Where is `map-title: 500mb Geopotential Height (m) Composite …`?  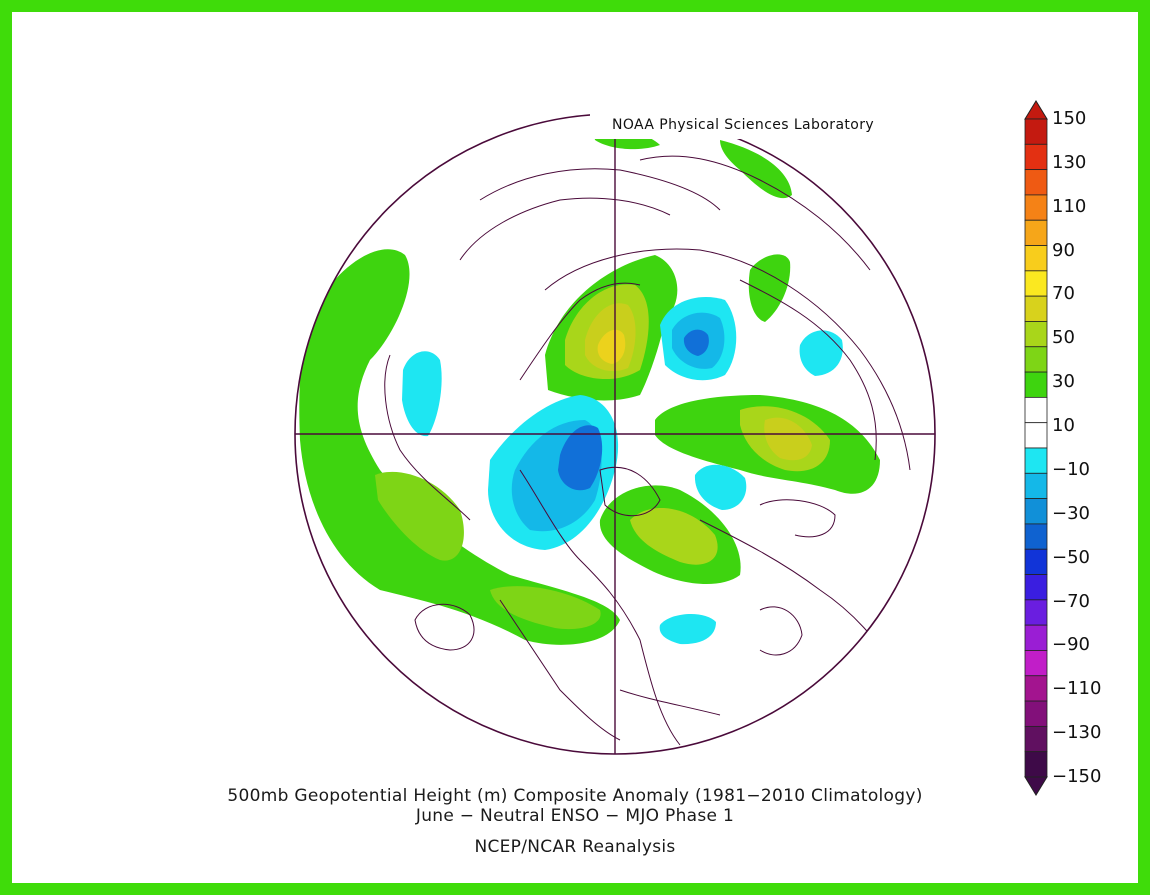
map-title: 500mb Geopotential Height (m) Composite … is located at coordinates (575, 796).